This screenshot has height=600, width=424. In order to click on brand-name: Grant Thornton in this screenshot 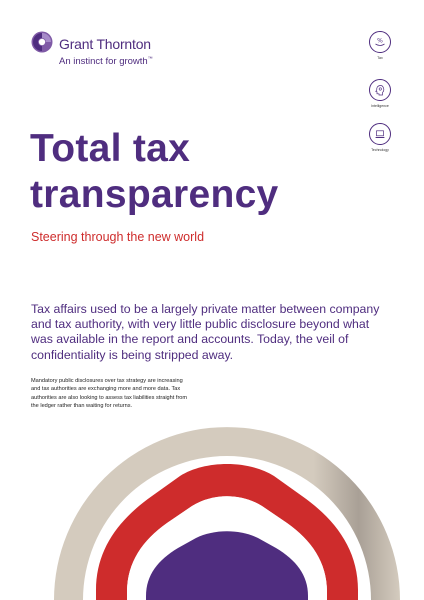, I will do `click(105, 44)`.